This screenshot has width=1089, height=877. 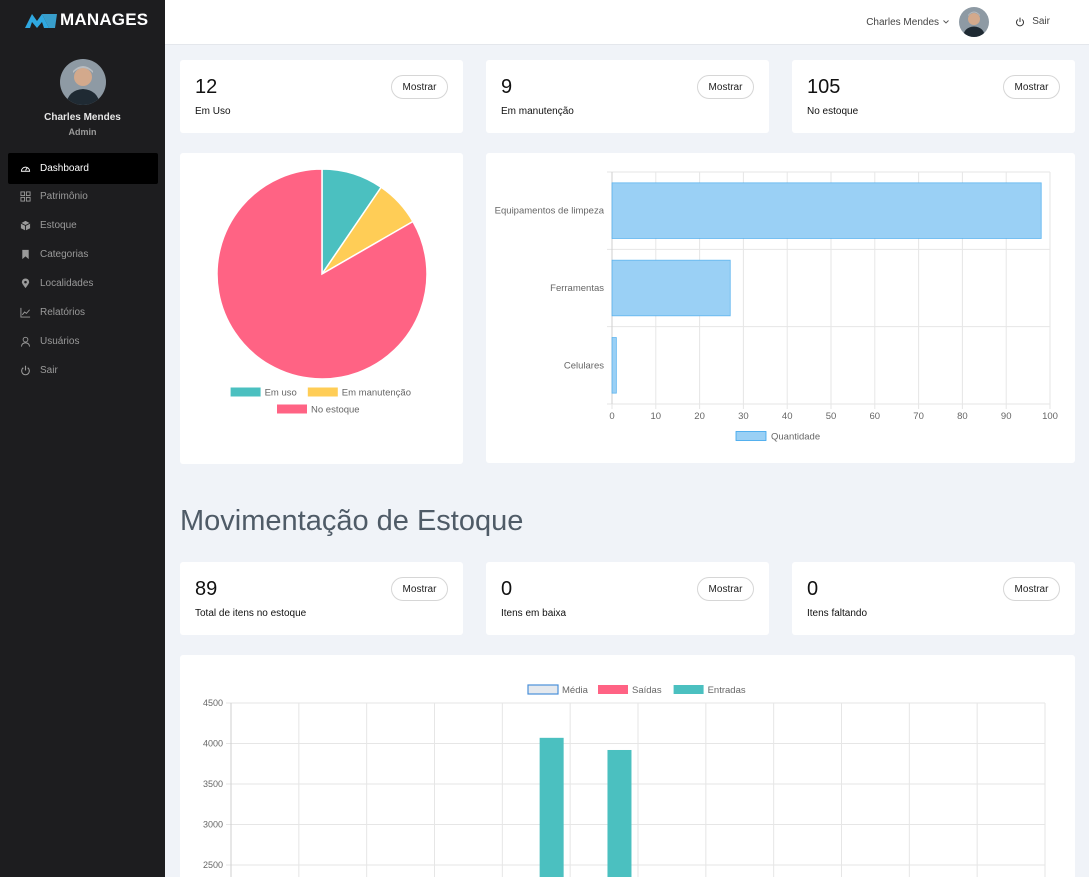 What do you see at coordinates (213, 111) in the screenshot?
I see `stat-label: Em Uso` at bounding box center [213, 111].